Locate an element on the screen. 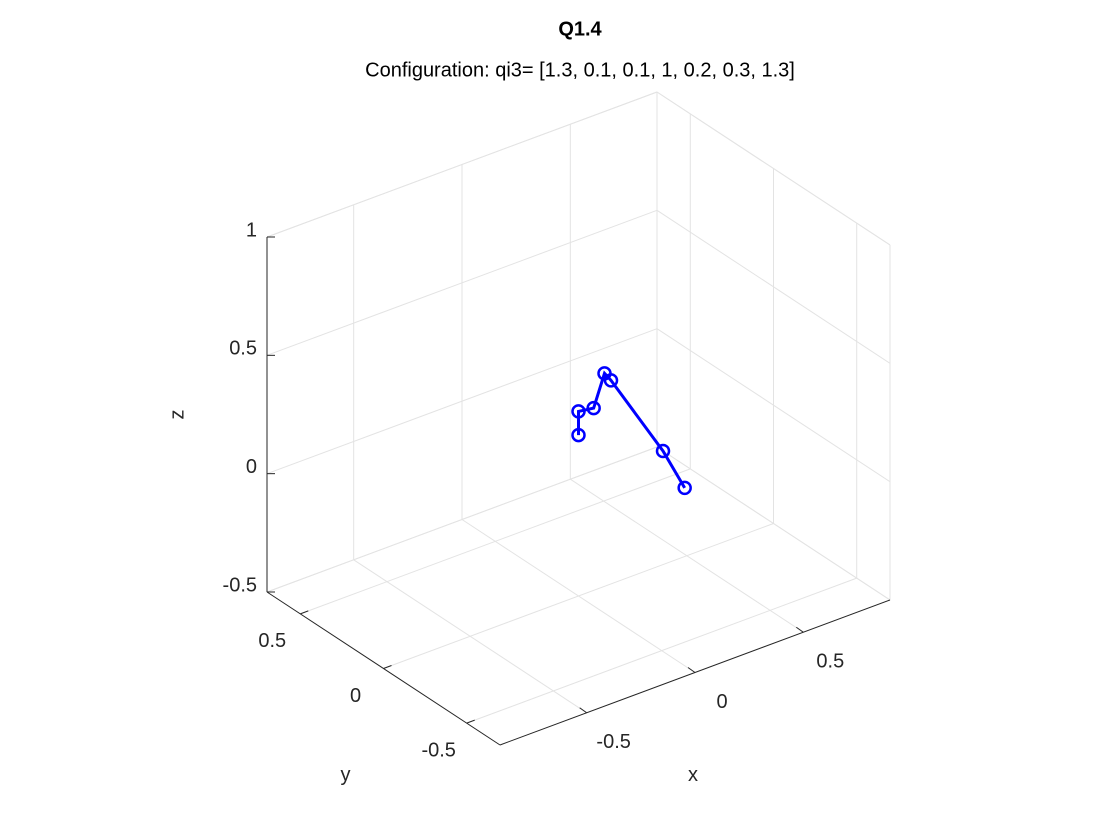  y-tick-label: 0 is located at coordinates (355, 696).